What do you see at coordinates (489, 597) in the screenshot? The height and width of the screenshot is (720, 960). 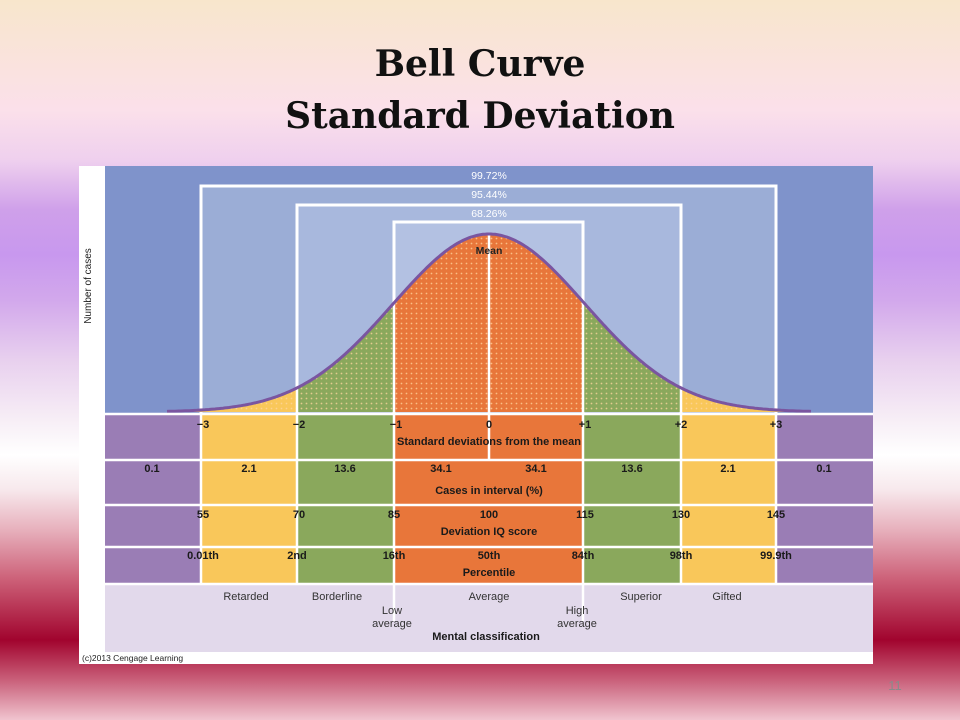 I see `classification-label: Average` at bounding box center [489, 597].